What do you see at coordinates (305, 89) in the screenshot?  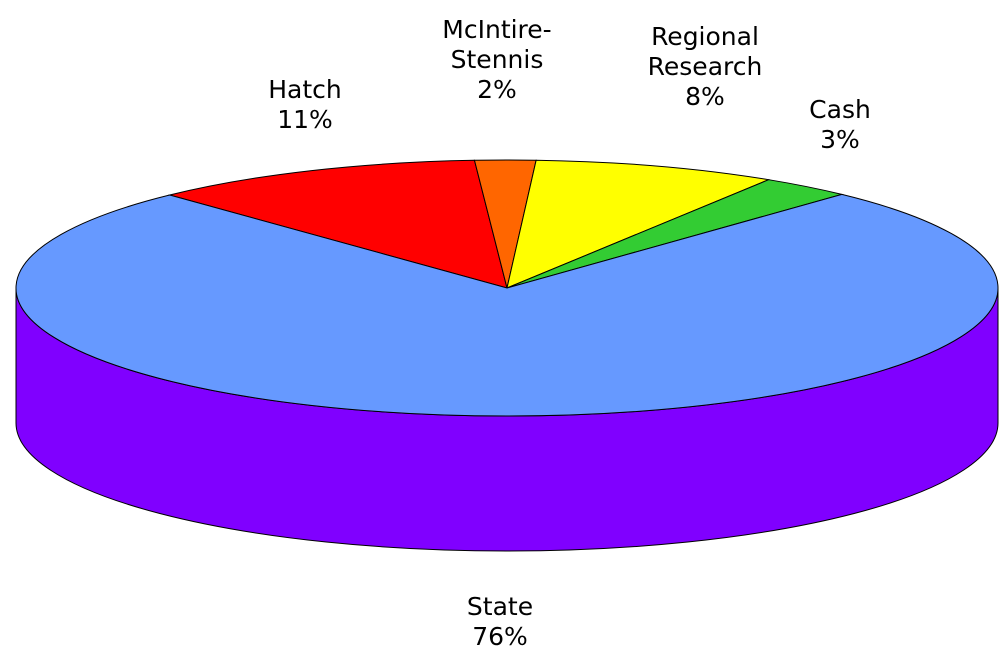 I see `slice-label: Hatch` at bounding box center [305, 89].